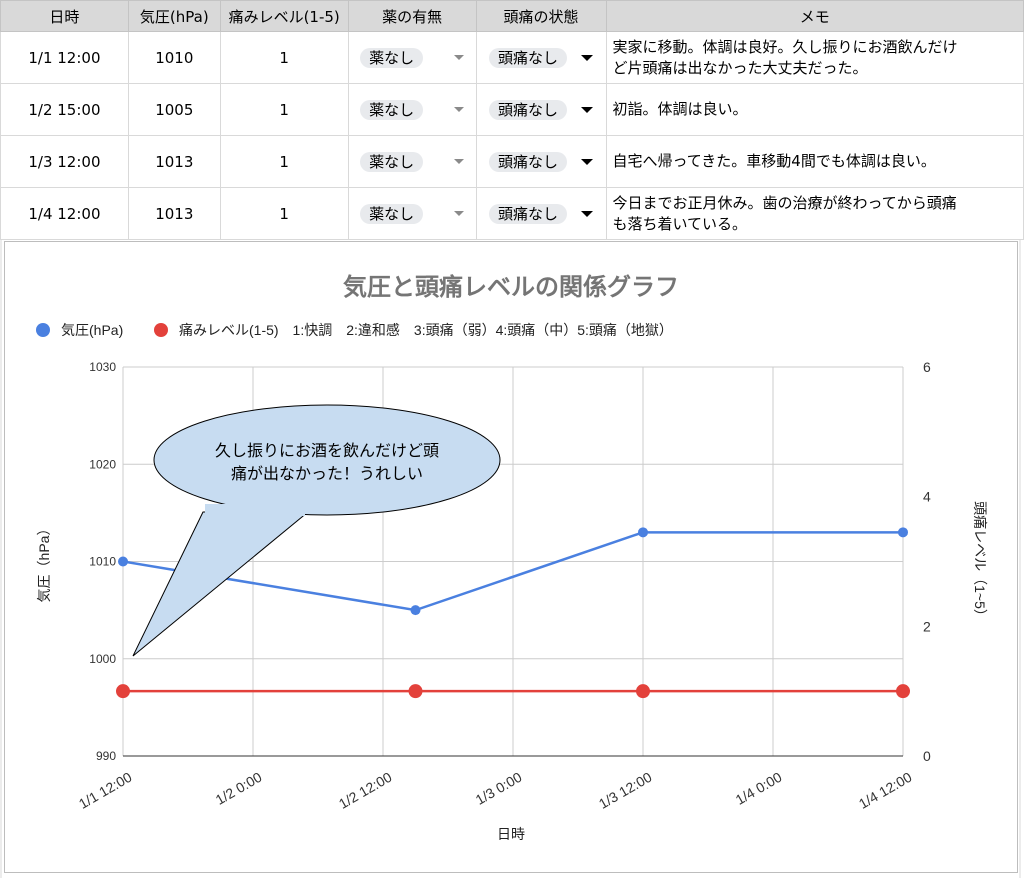 This screenshot has height=878, width=1024. What do you see at coordinates (221, 584) in the screenshot?
I see `annotation-pointer` at bounding box center [221, 584].